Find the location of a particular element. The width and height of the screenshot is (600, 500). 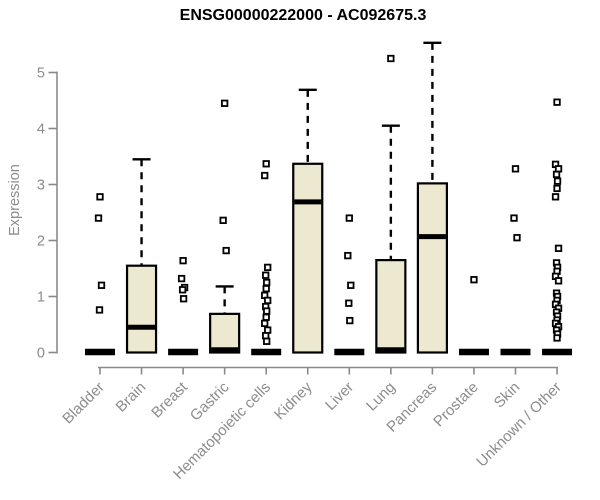

x-tick-label: Skin is located at coordinates (507, 395).